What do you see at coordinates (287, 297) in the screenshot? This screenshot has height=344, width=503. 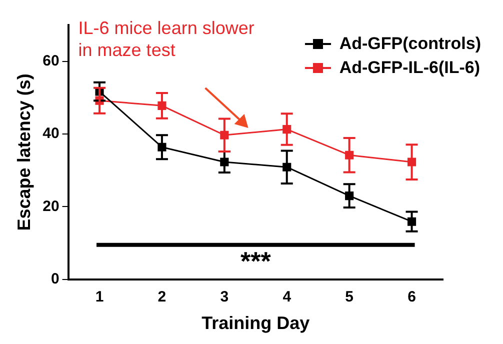 I see `x-tick-label: 4` at bounding box center [287, 297].